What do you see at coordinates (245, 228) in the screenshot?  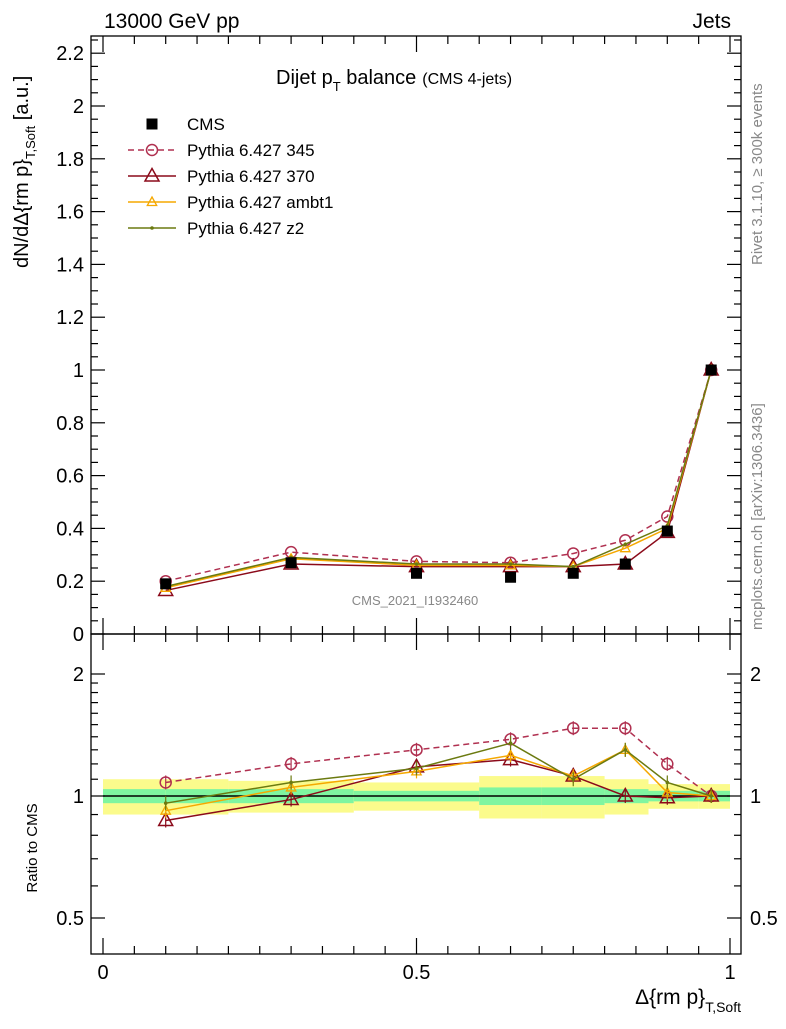 I see `legend-label: Pythia 6.427 z2` at bounding box center [245, 228].